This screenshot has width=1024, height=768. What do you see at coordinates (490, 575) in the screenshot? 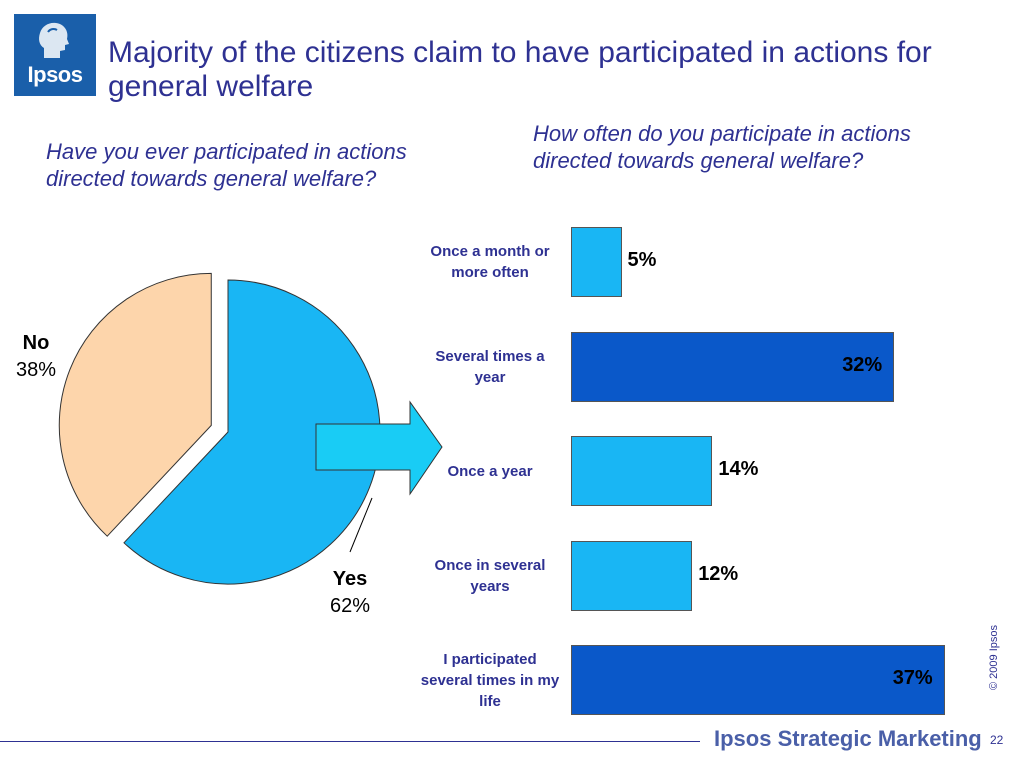
I see `bar-category-label: Once in several years` at bounding box center [490, 575].